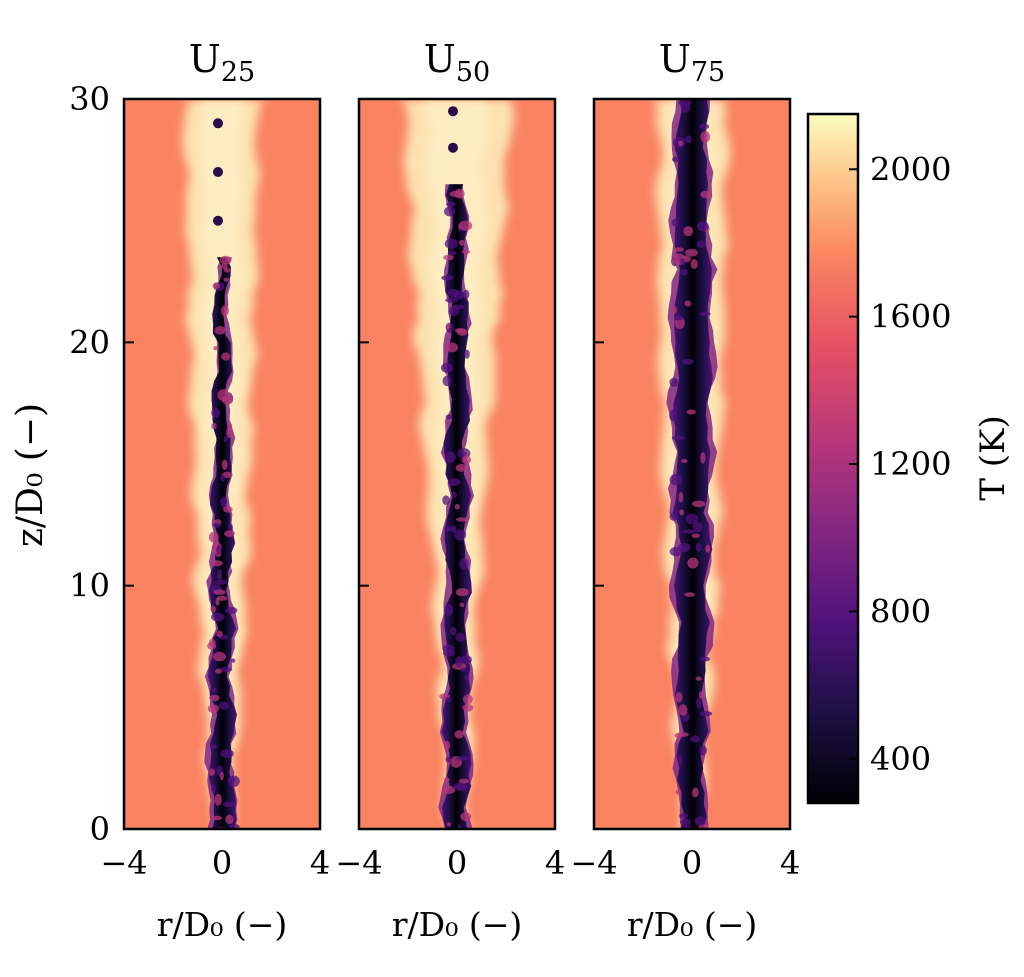 This screenshot has height=977, width=1024. What do you see at coordinates (89, 342) in the screenshot?
I see `y-tick-label: 20` at bounding box center [89, 342].